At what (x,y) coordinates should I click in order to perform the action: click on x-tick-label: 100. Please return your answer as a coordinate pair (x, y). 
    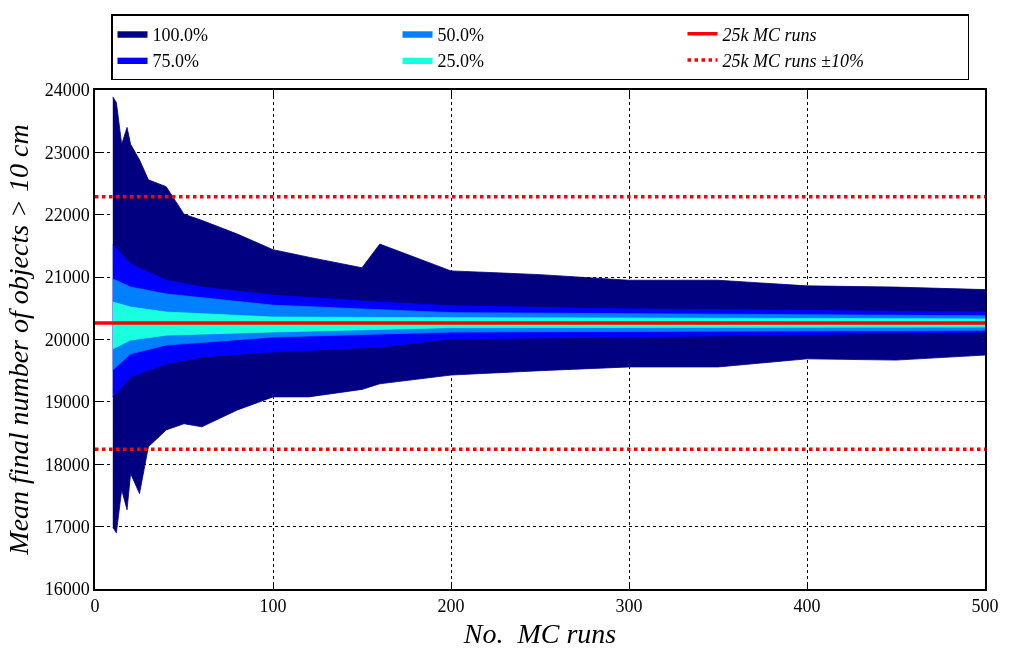
    Looking at the image, I should click on (273, 606).